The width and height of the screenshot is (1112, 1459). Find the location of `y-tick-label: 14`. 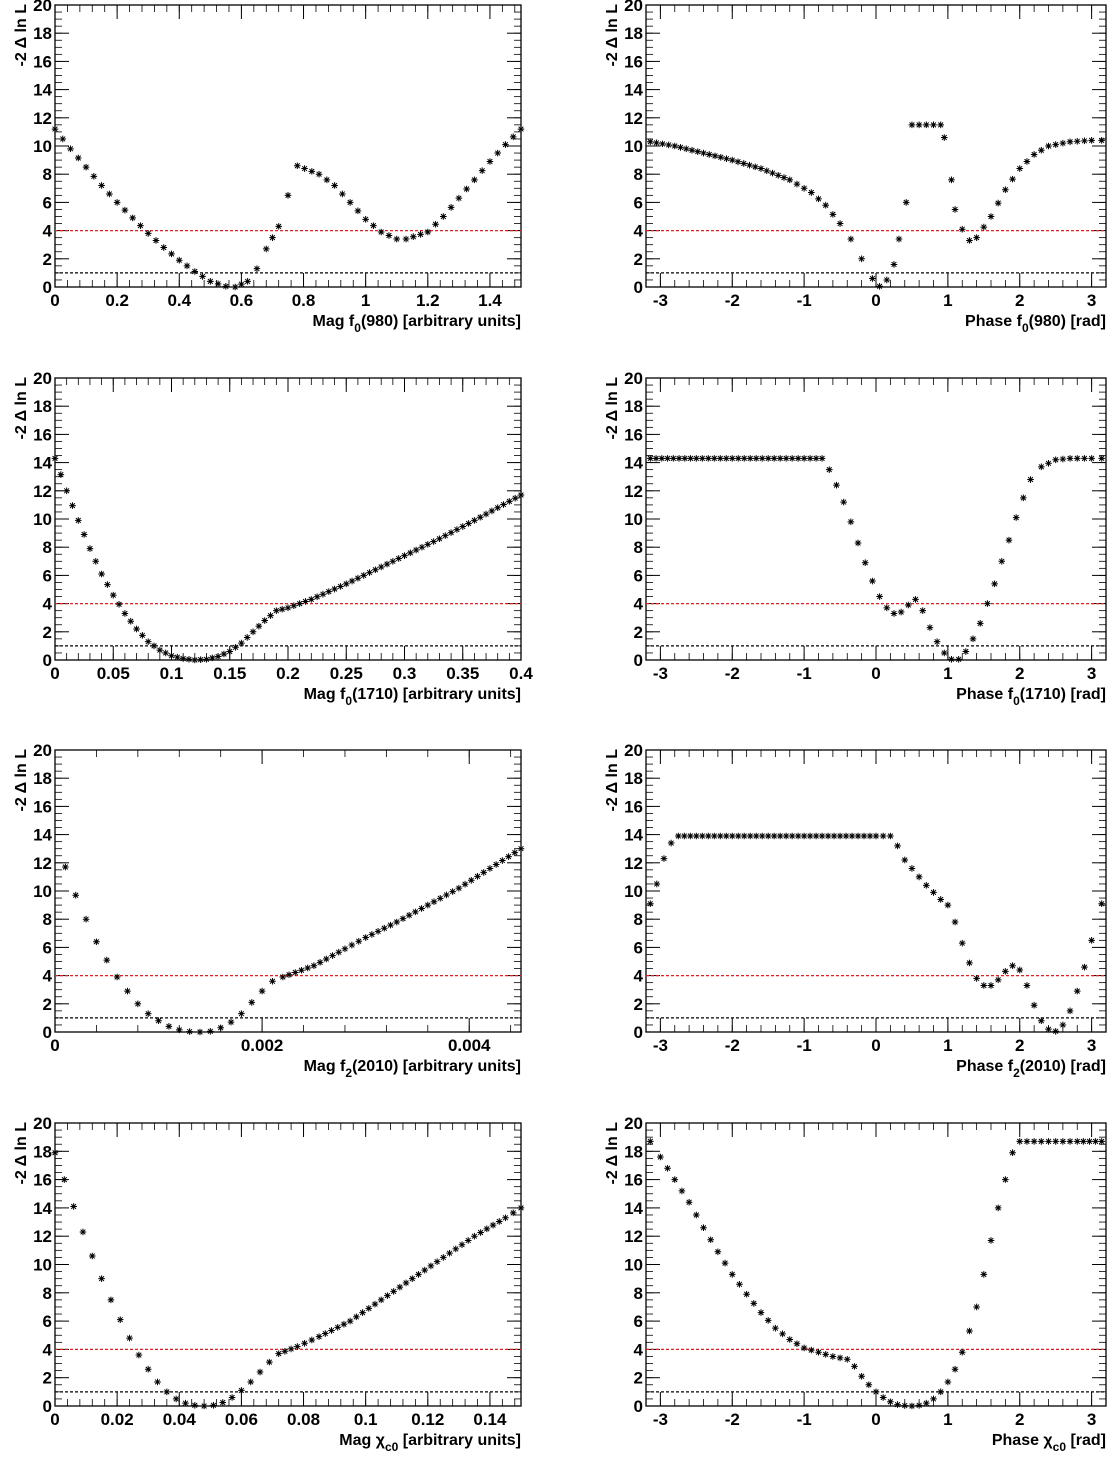

y-tick-label: 14 is located at coordinates (42, 90).